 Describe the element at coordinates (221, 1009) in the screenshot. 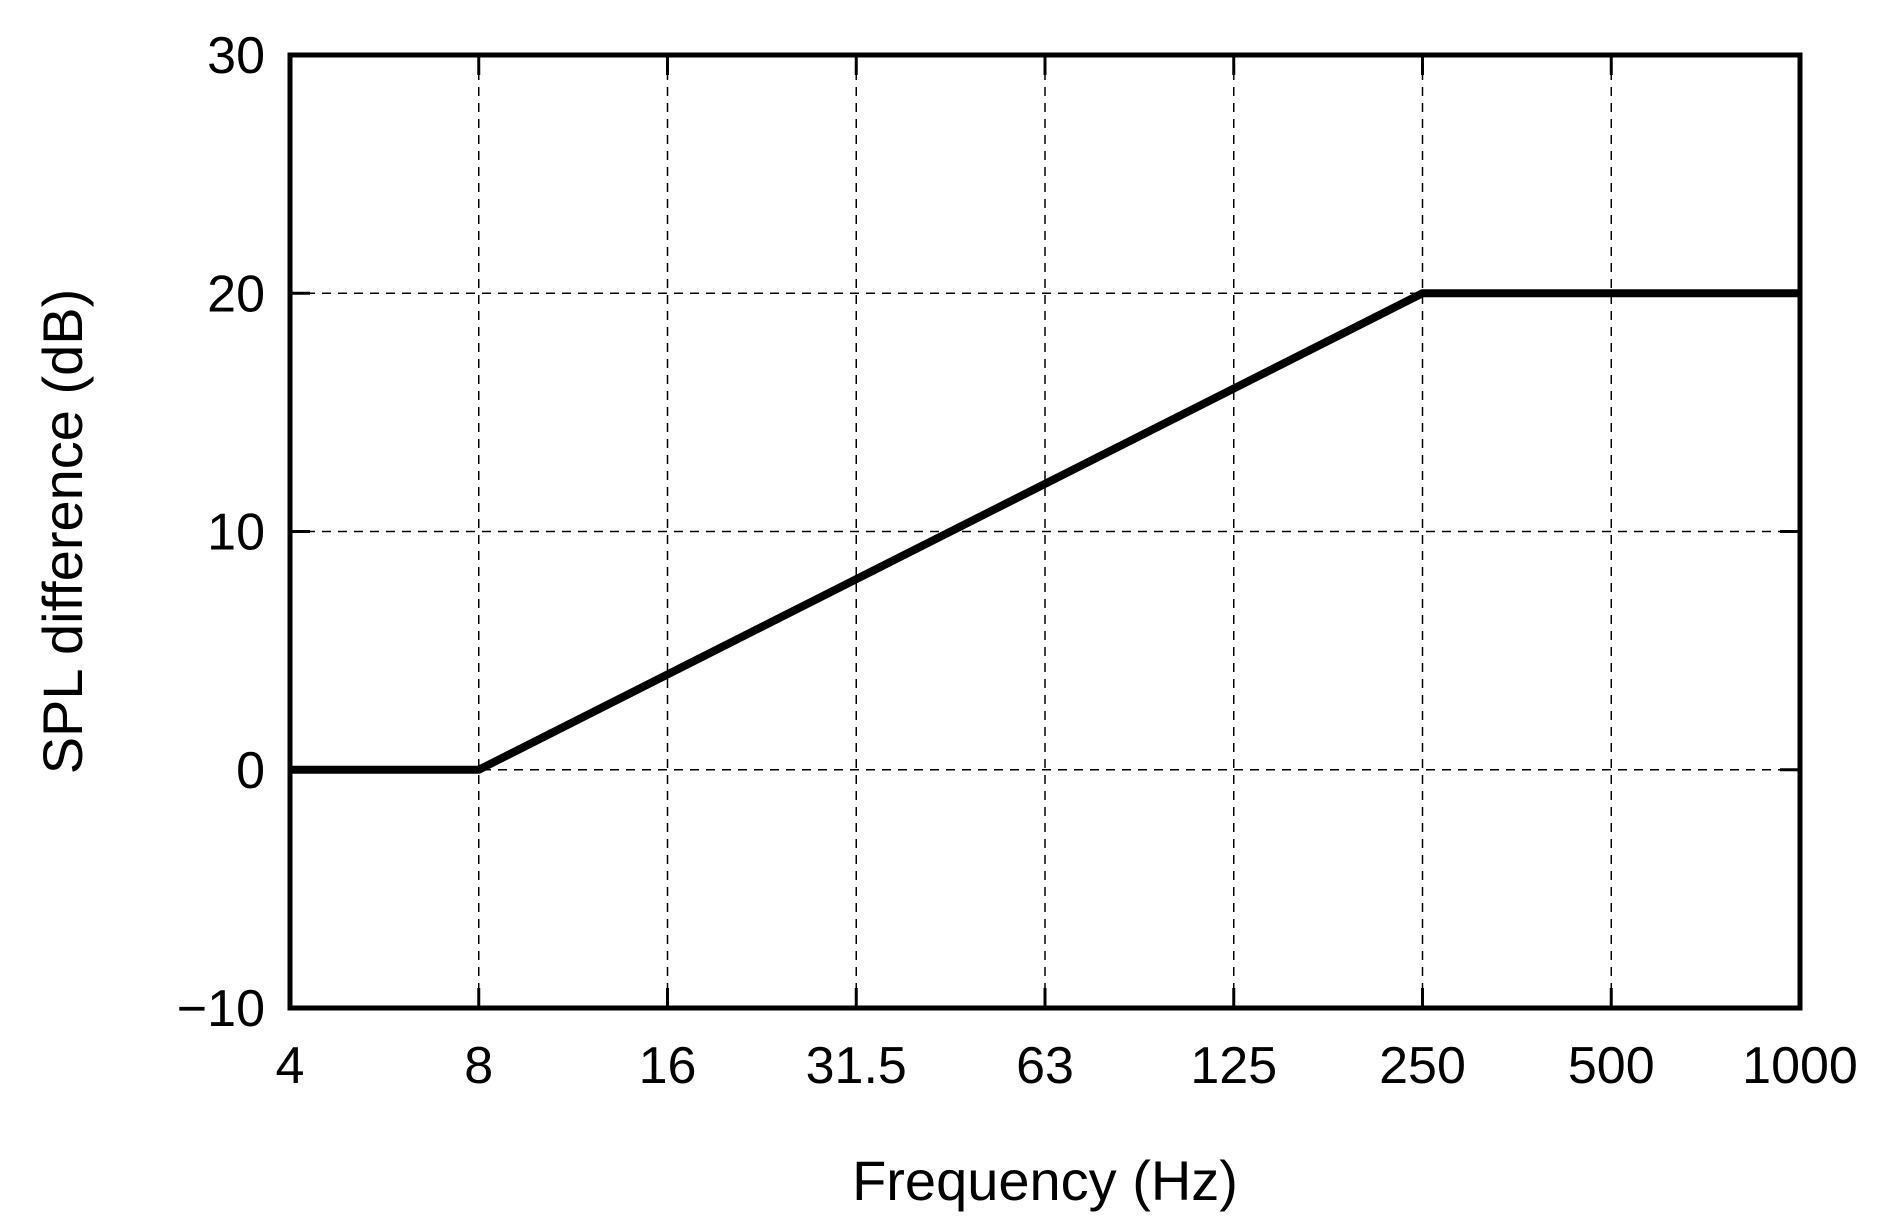

I see `y-tick-label: −10` at that location.